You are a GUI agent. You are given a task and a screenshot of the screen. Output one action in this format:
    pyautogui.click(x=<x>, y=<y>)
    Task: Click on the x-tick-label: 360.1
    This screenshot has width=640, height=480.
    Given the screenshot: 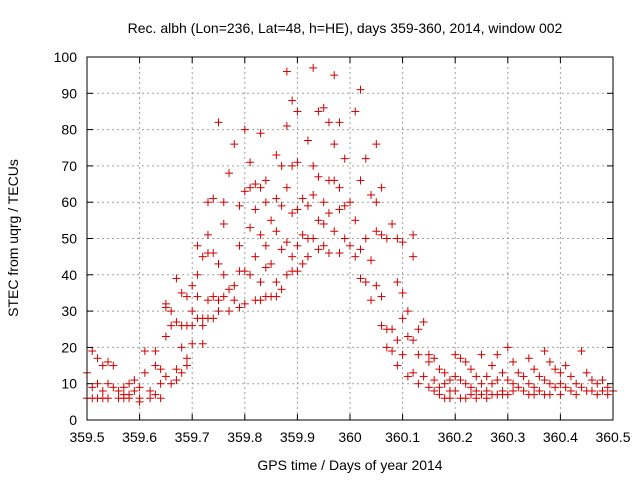 What is the action you would take?
    pyautogui.click(x=402, y=437)
    